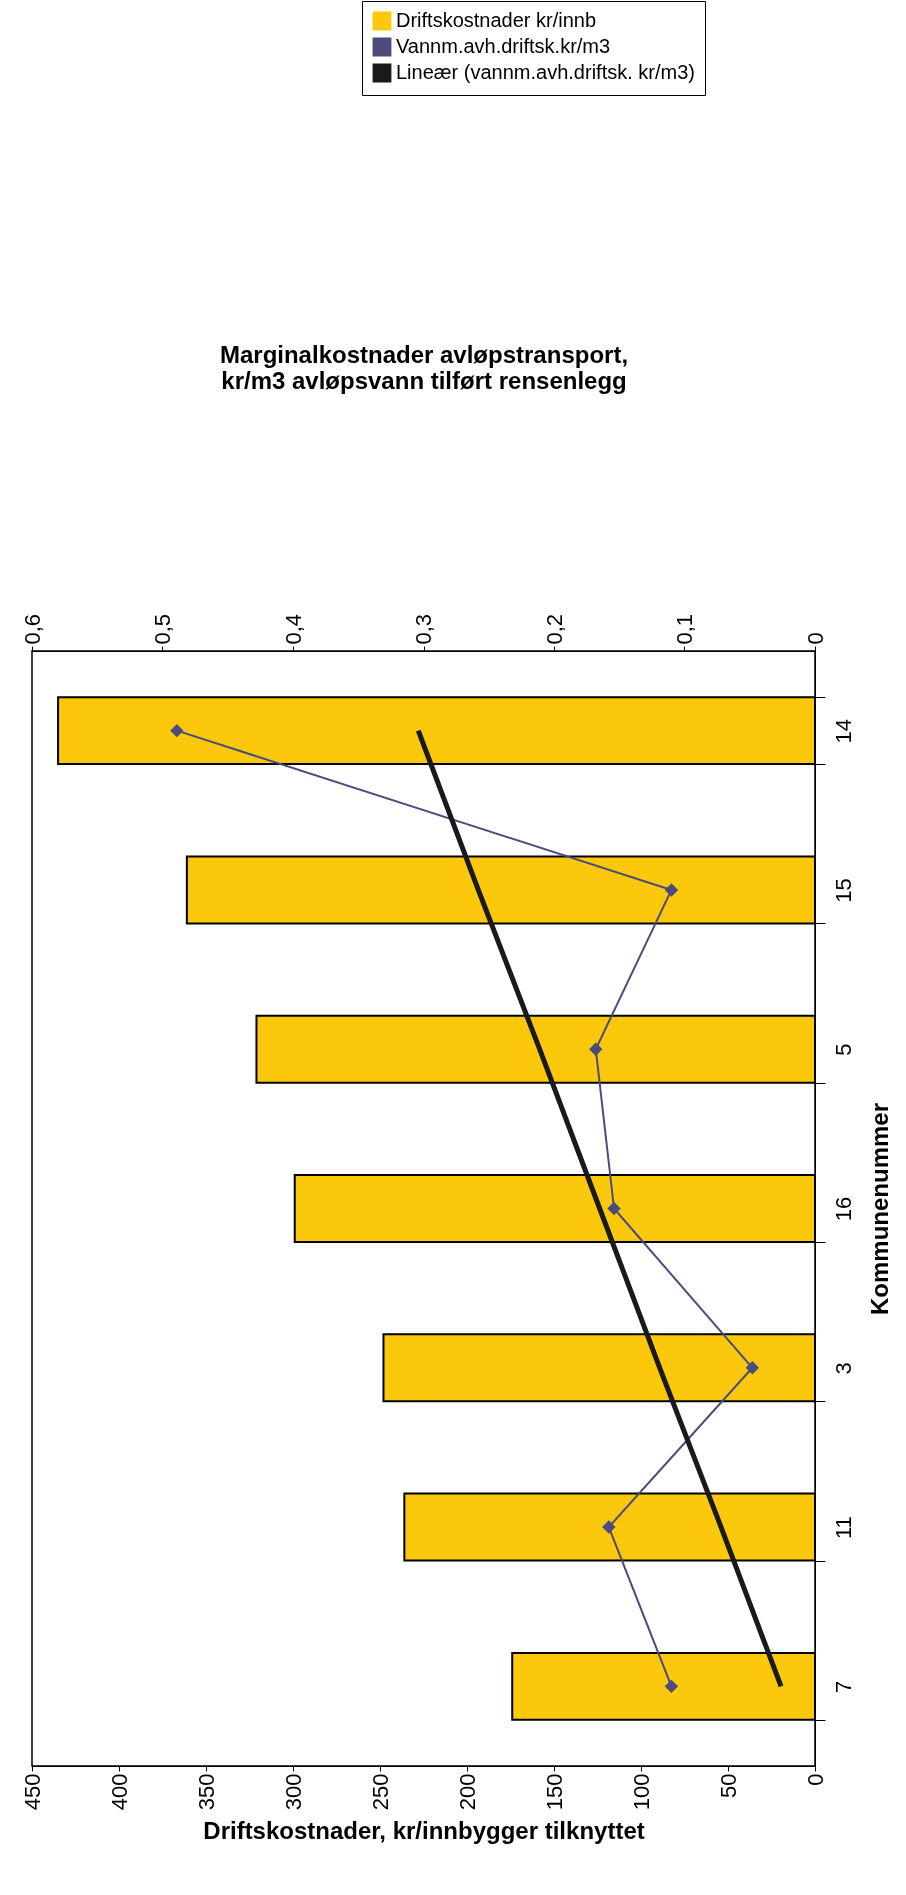  Describe the element at coordinates (293, 1792) in the screenshot. I see `x-tick-label: 300` at that location.